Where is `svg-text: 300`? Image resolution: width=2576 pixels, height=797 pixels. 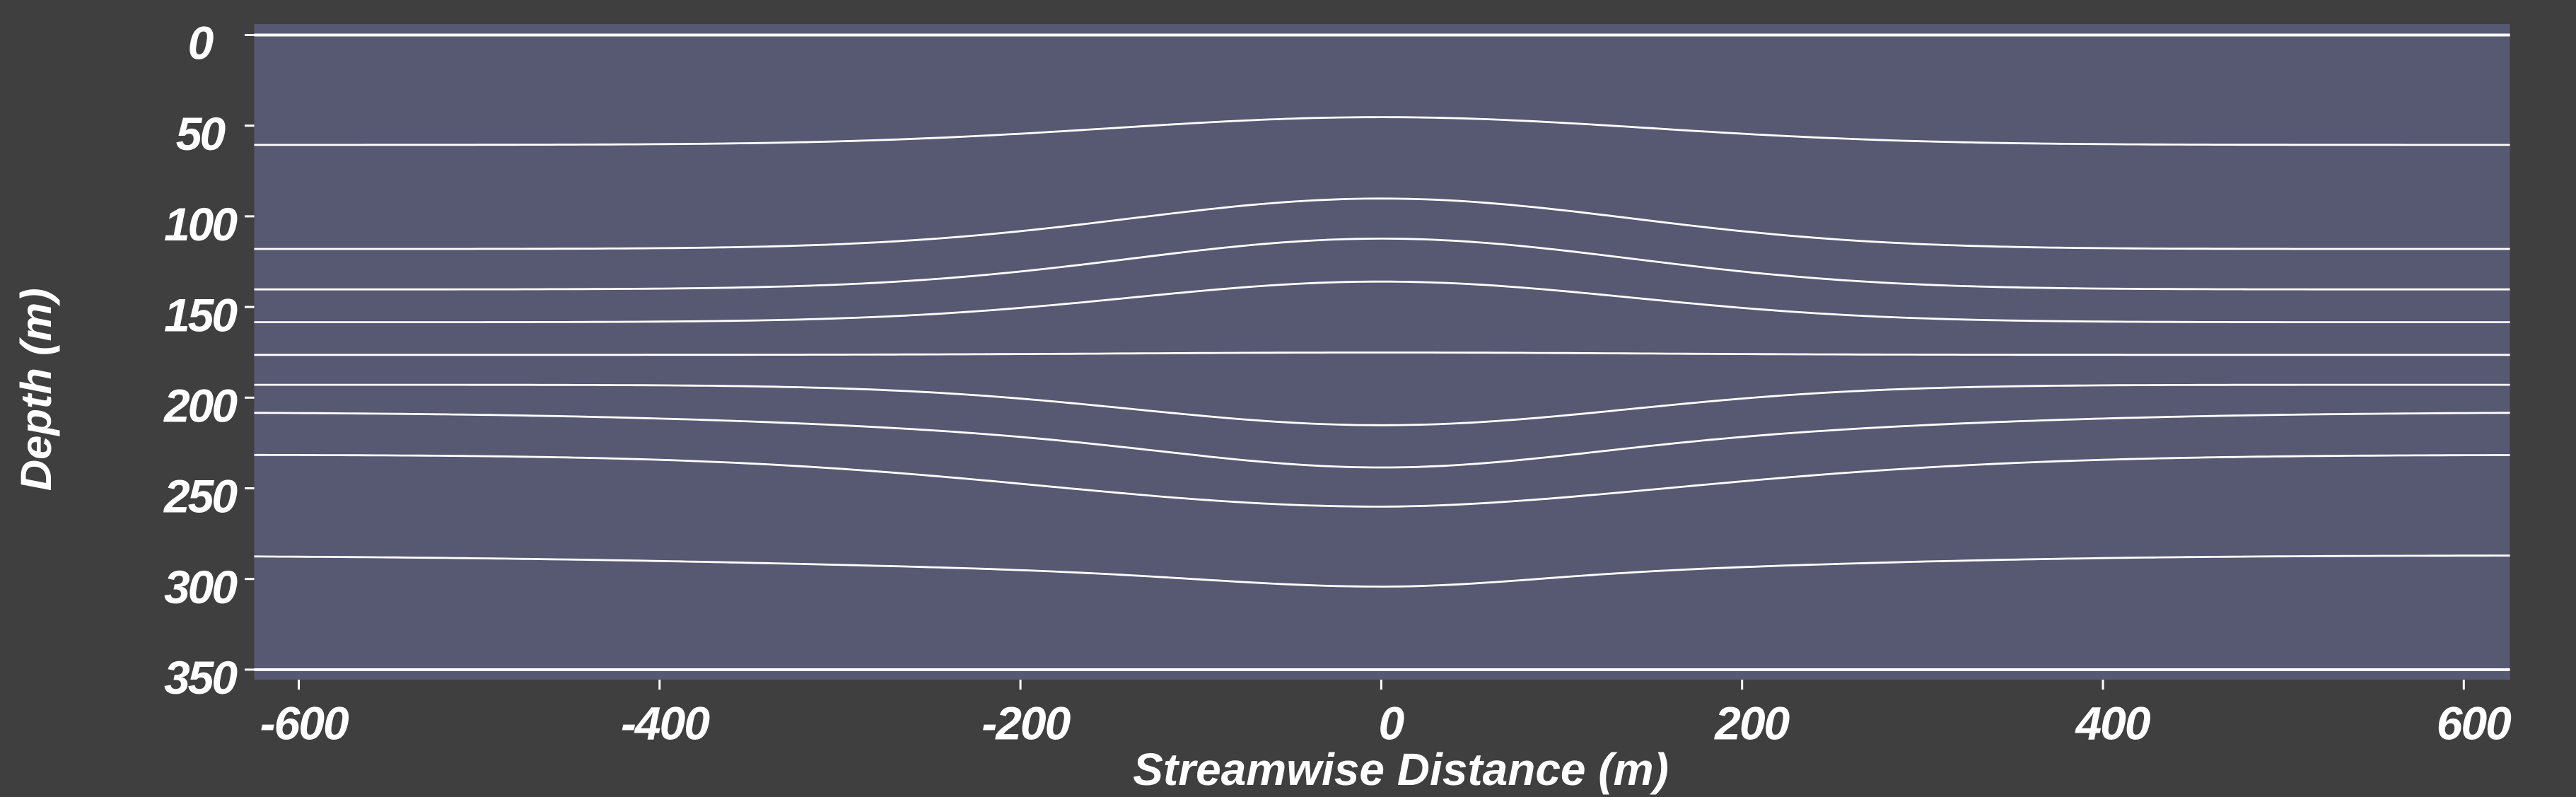
svg-text: 300 is located at coordinates (201, 587).